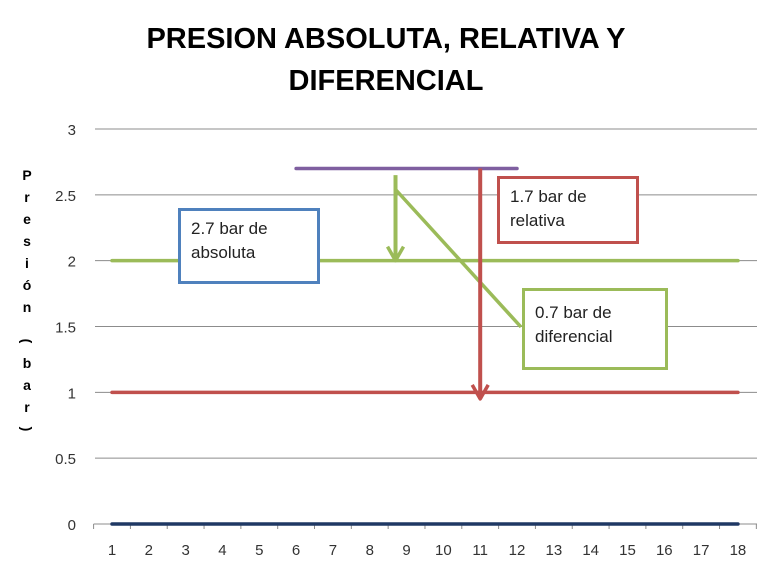 The width and height of the screenshot is (772, 576). I want to click on y-axis-label-letter: s, so click(27, 241).